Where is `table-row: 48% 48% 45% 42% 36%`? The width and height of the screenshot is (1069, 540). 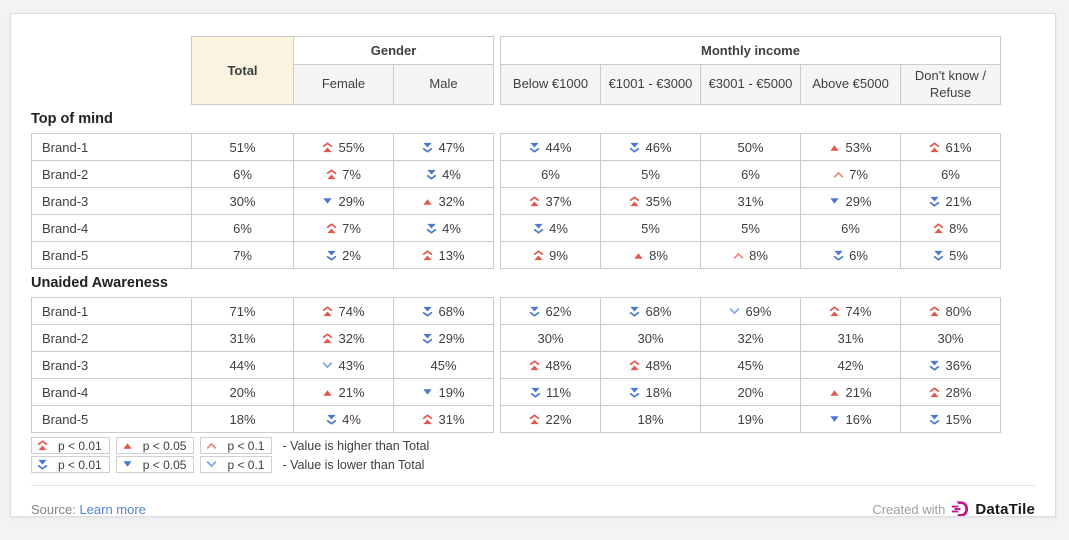 table-row: 48% 48% 45% 42% 36% is located at coordinates (750, 365).